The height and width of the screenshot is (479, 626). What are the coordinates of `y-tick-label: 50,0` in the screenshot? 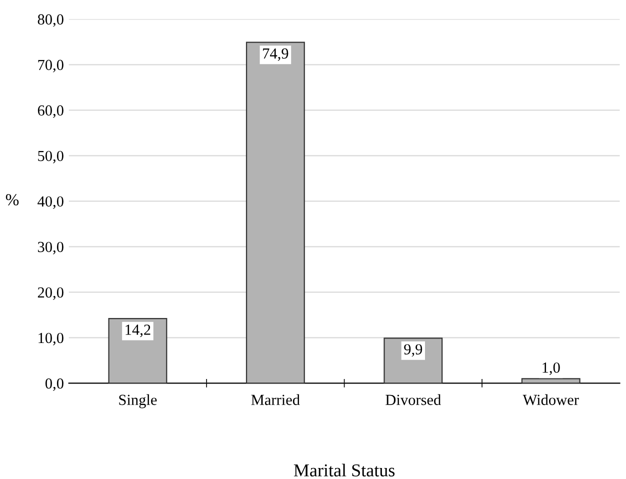 It's located at (51, 157).